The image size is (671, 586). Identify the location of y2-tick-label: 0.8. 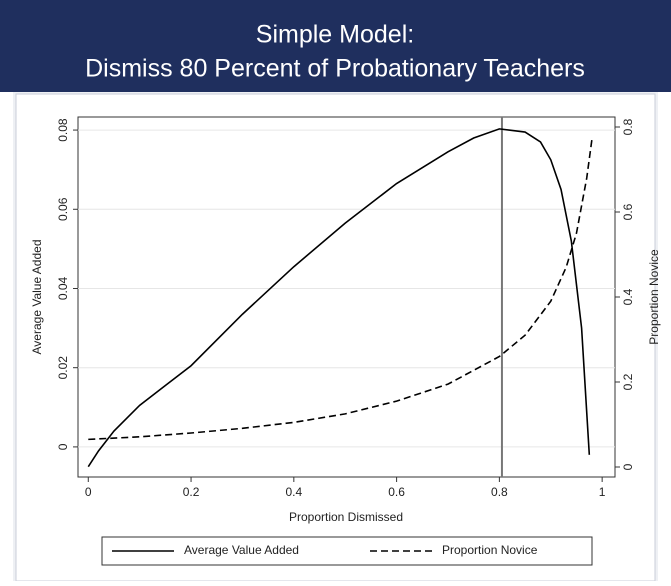
(628, 126).